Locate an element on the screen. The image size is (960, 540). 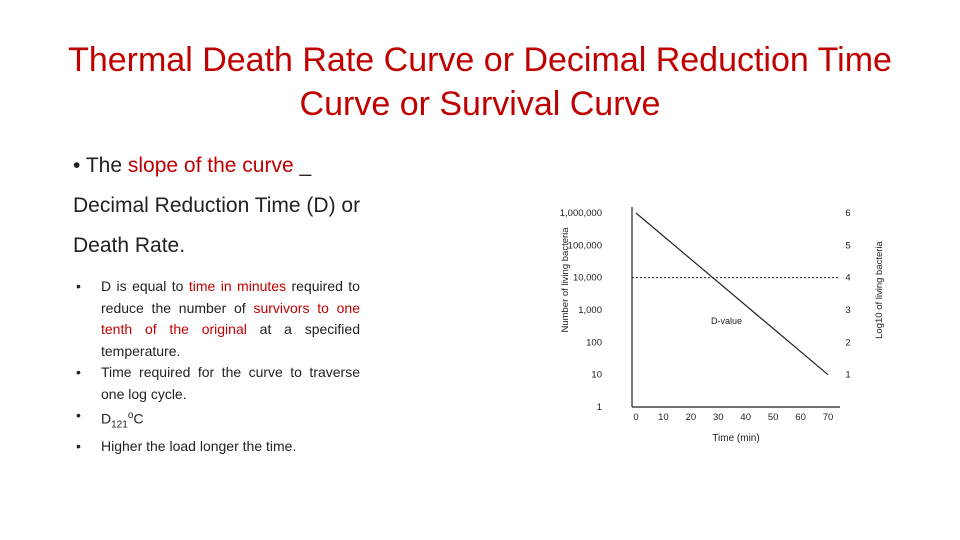
x-tick-label: 50 is located at coordinates (773, 417).